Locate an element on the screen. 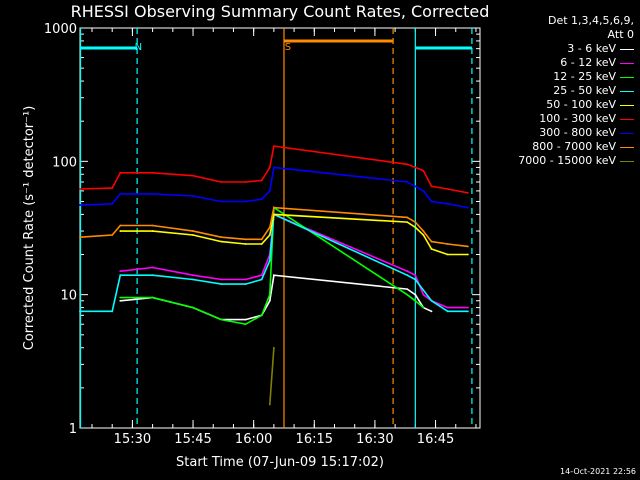  x-tick-label: 16:00 is located at coordinates (253, 439).